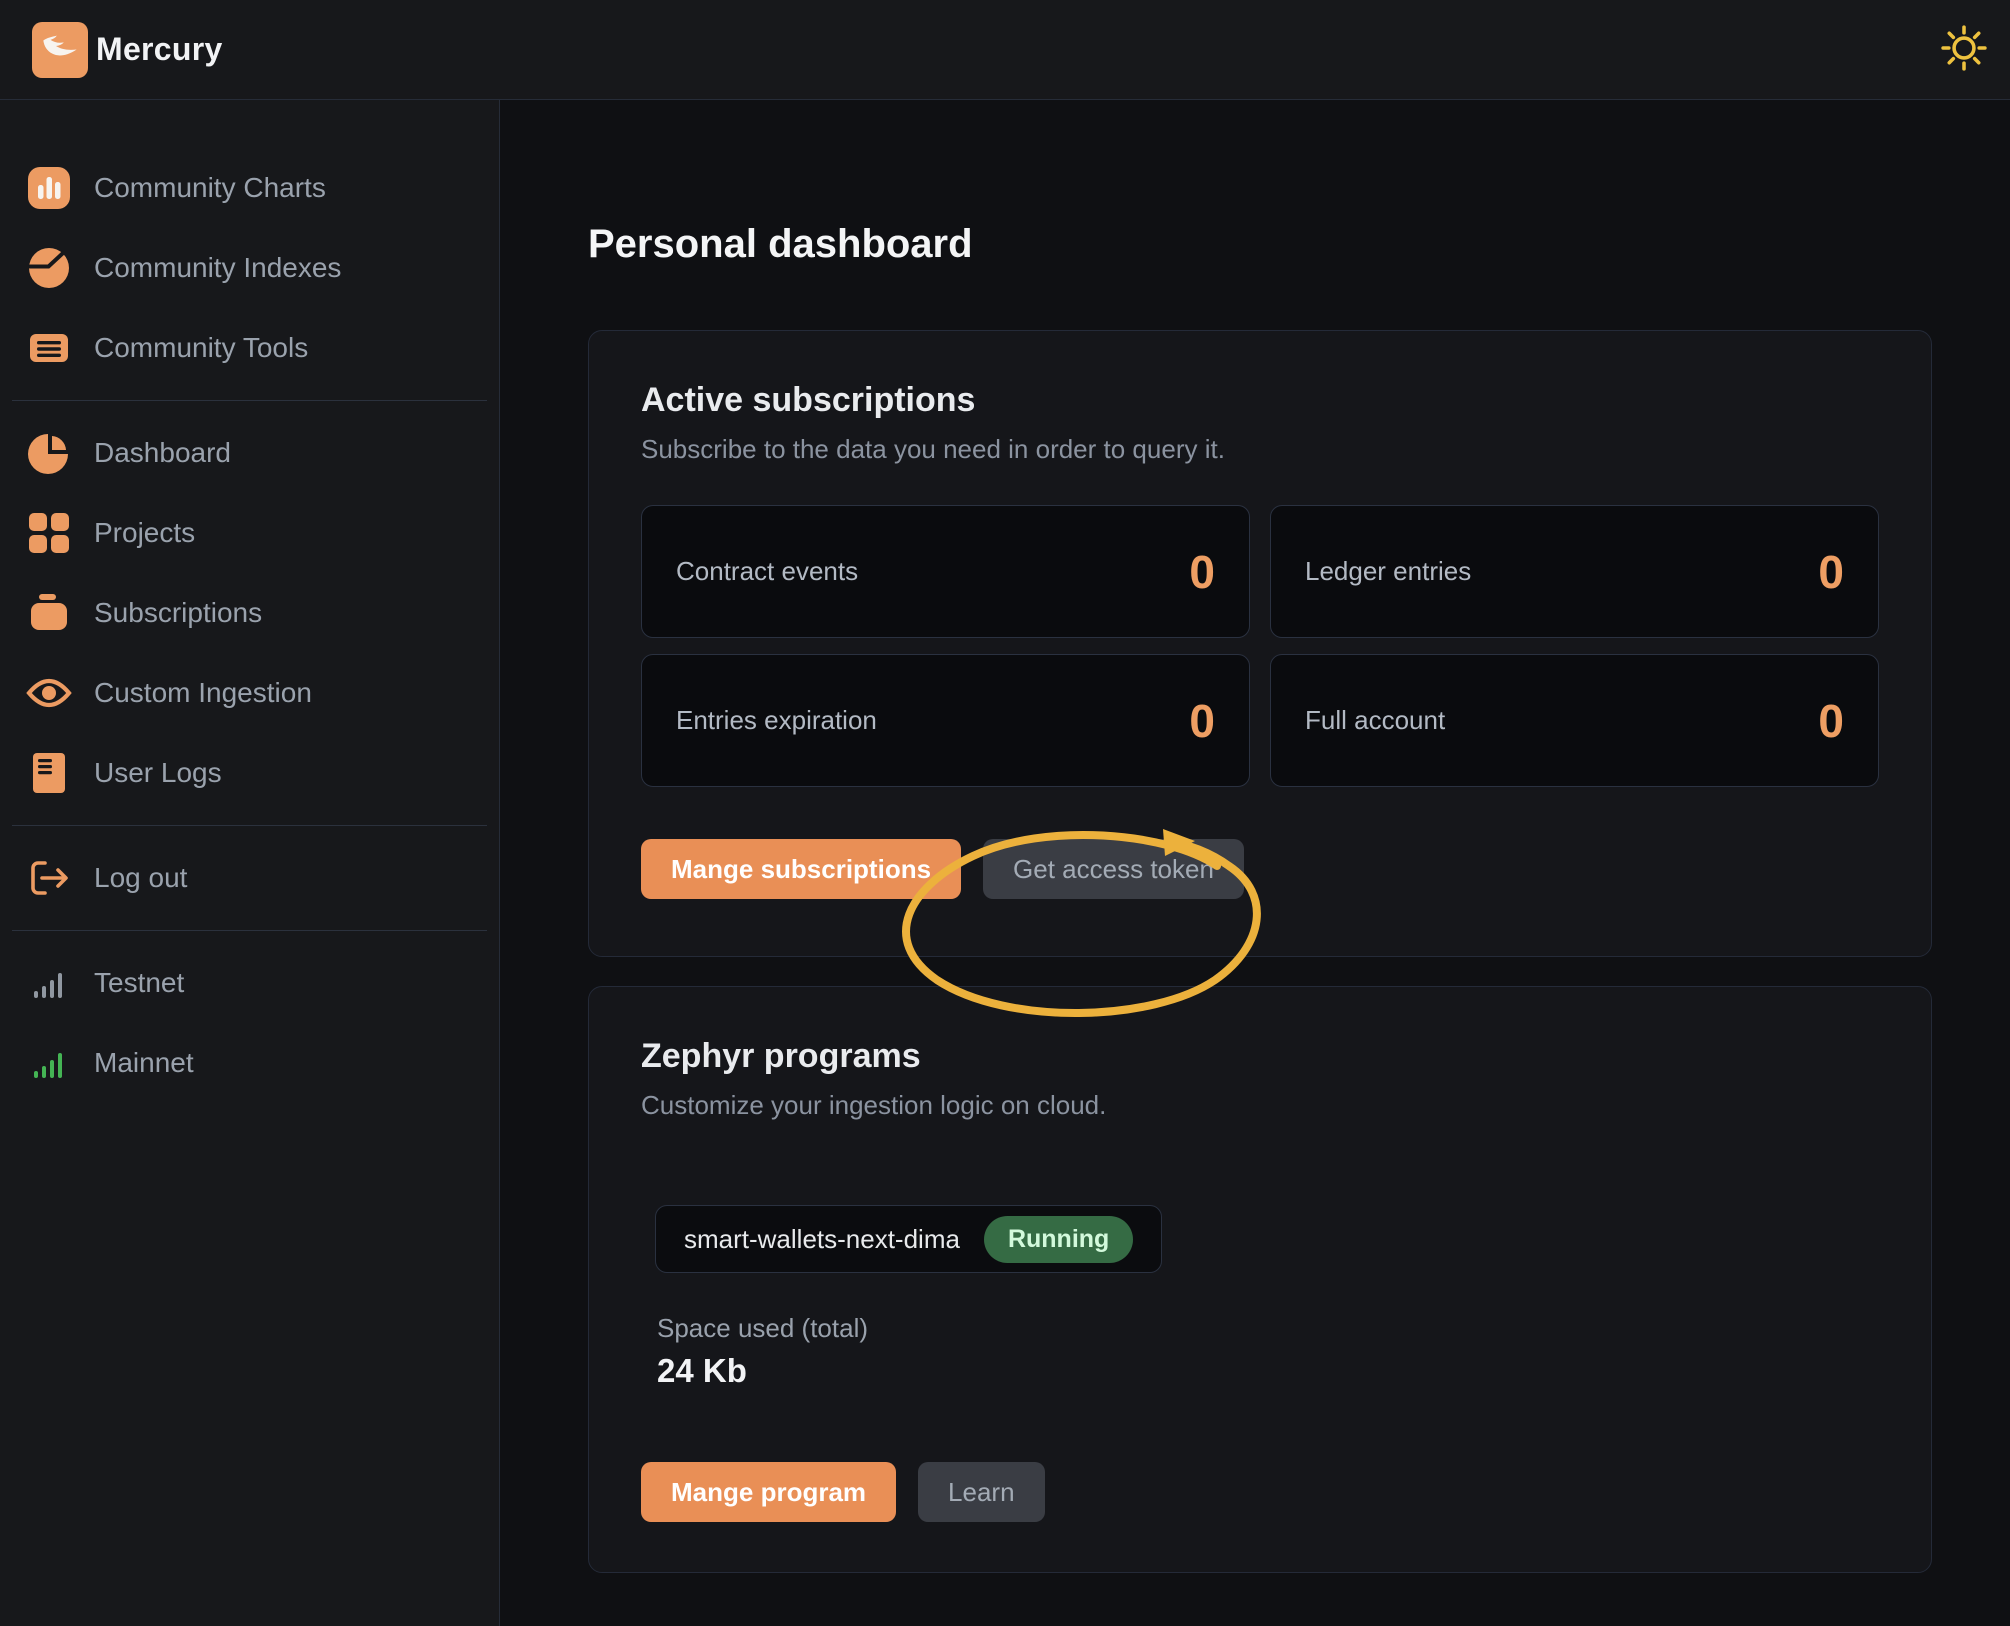 The height and width of the screenshot is (1626, 2010). I want to click on sidebar-item-label: Dashboard, so click(162, 452).